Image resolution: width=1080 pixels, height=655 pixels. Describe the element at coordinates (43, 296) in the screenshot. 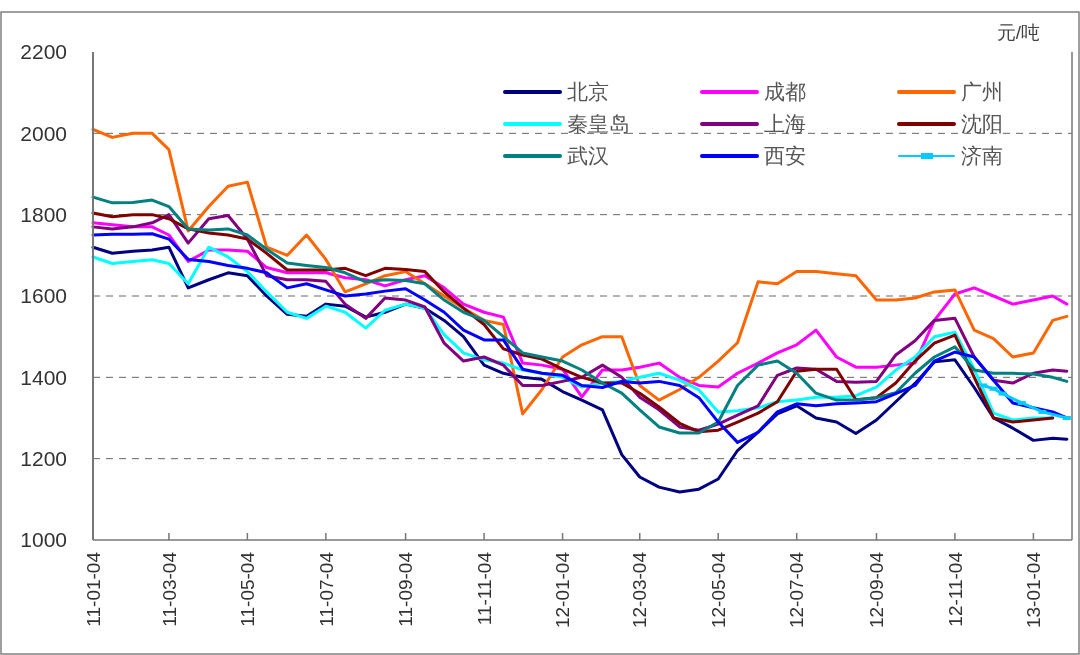

I see `y-tick-label: 1600` at that location.